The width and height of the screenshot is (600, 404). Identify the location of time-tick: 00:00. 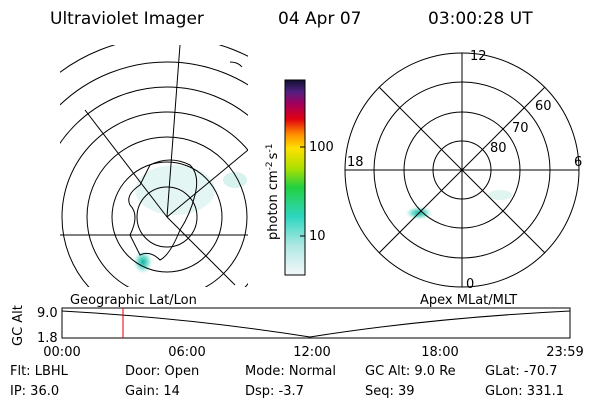
(61, 352).